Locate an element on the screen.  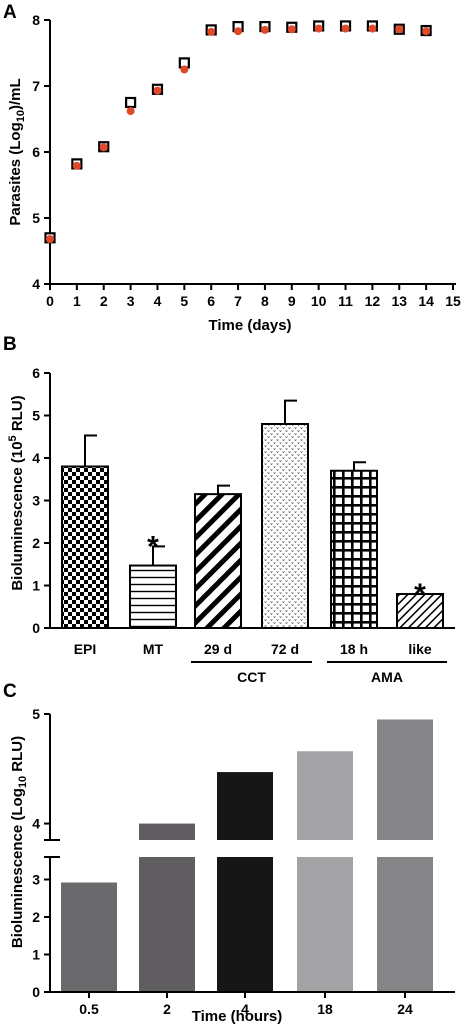
panel-label-a: A is located at coordinates (10, 12).